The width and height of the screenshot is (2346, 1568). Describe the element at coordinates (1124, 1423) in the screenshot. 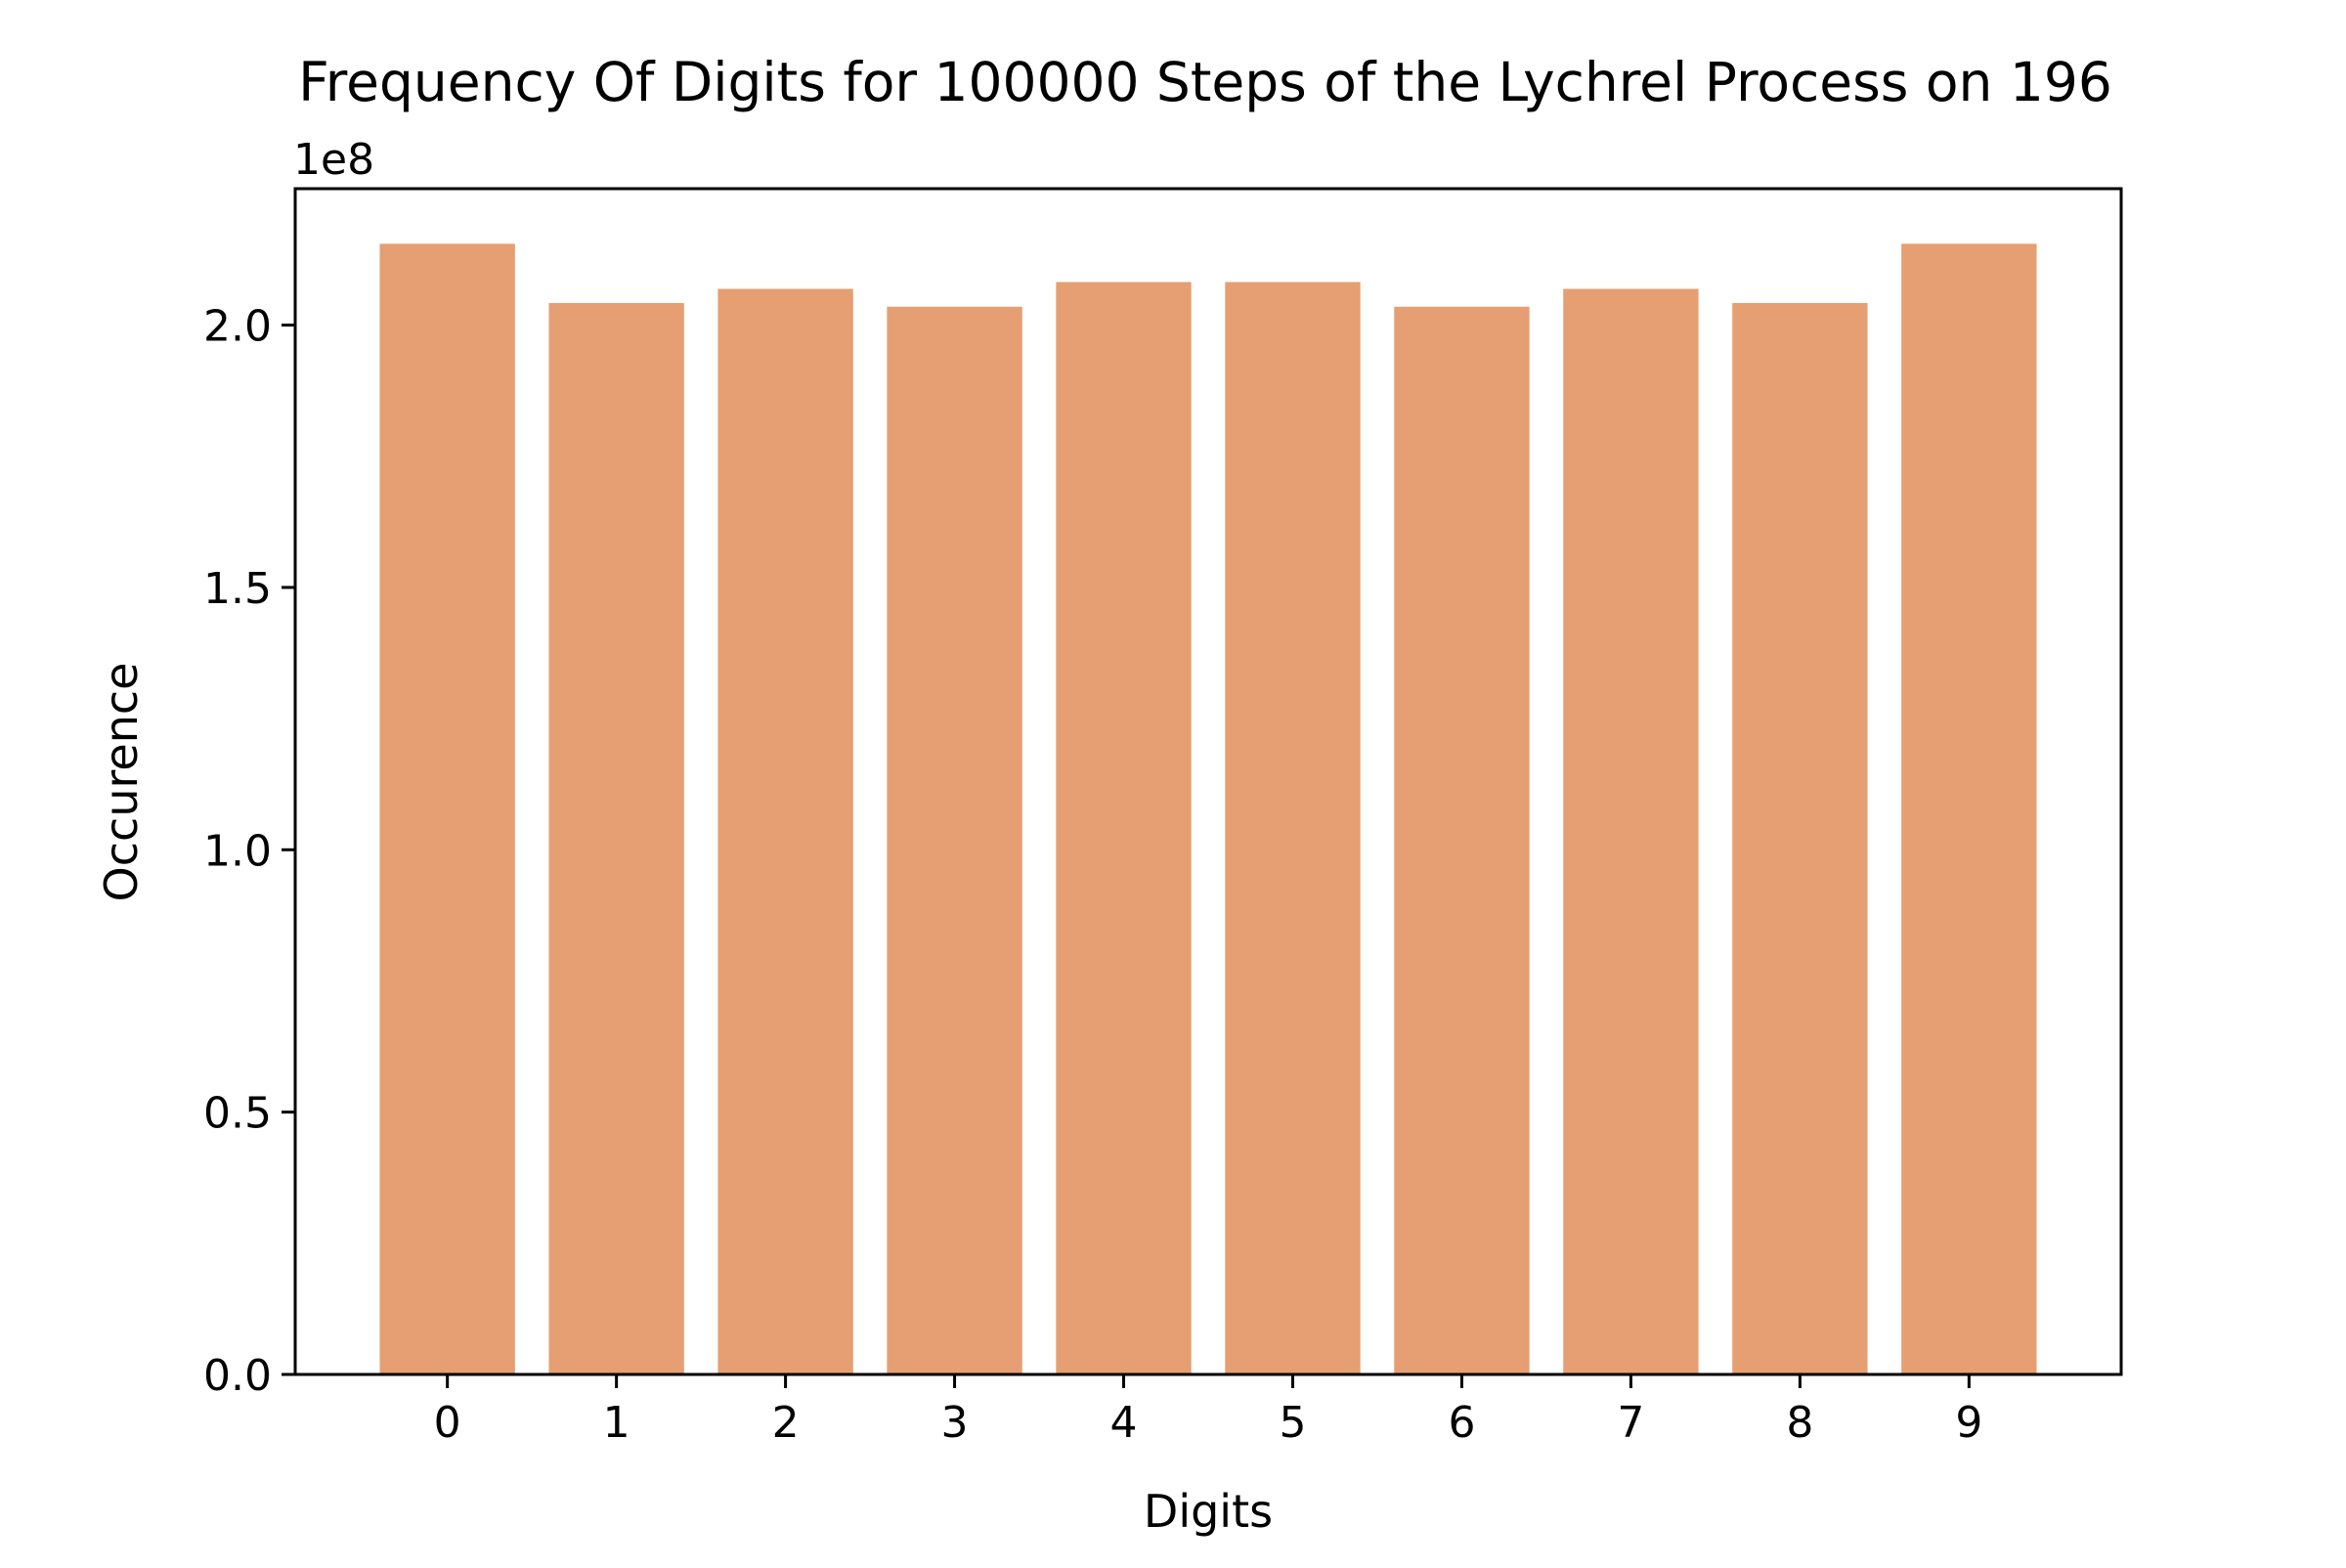

I see `x-tick-label-4: 4` at that location.